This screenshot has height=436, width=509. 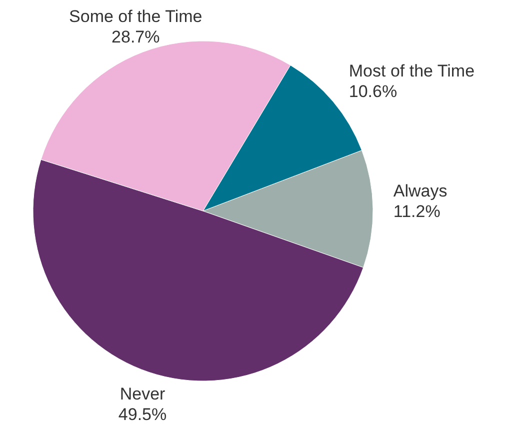 What do you see at coordinates (135, 16) in the screenshot?
I see `slice-label: Some of the Time` at bounding box center [135, 16].